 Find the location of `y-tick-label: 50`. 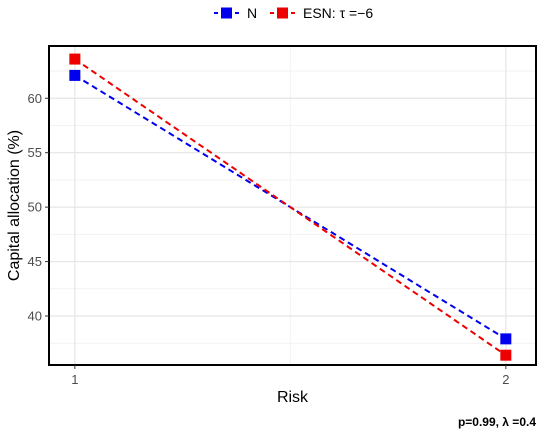

y-tick-label: 50 is located at coordinates (35, 207).